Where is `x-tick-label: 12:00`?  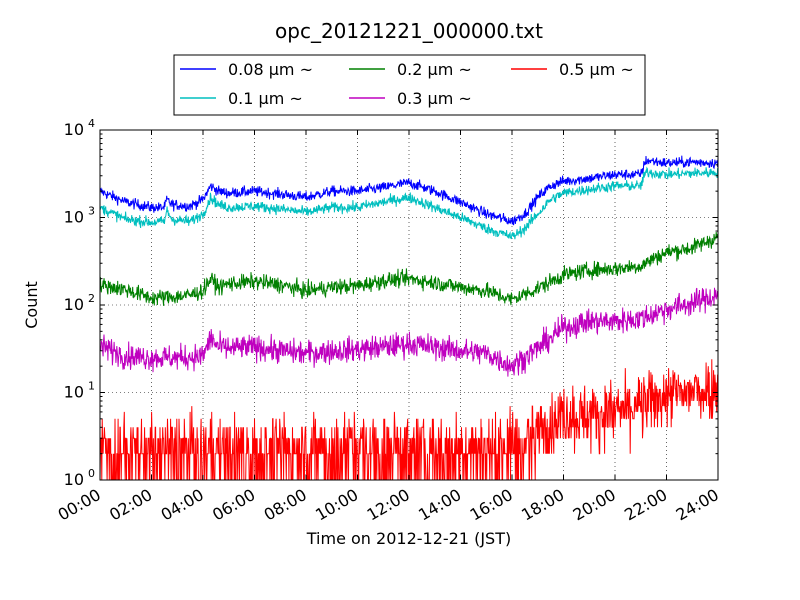 x-tick-label: 12:00 is located at coordinates (388, 505).